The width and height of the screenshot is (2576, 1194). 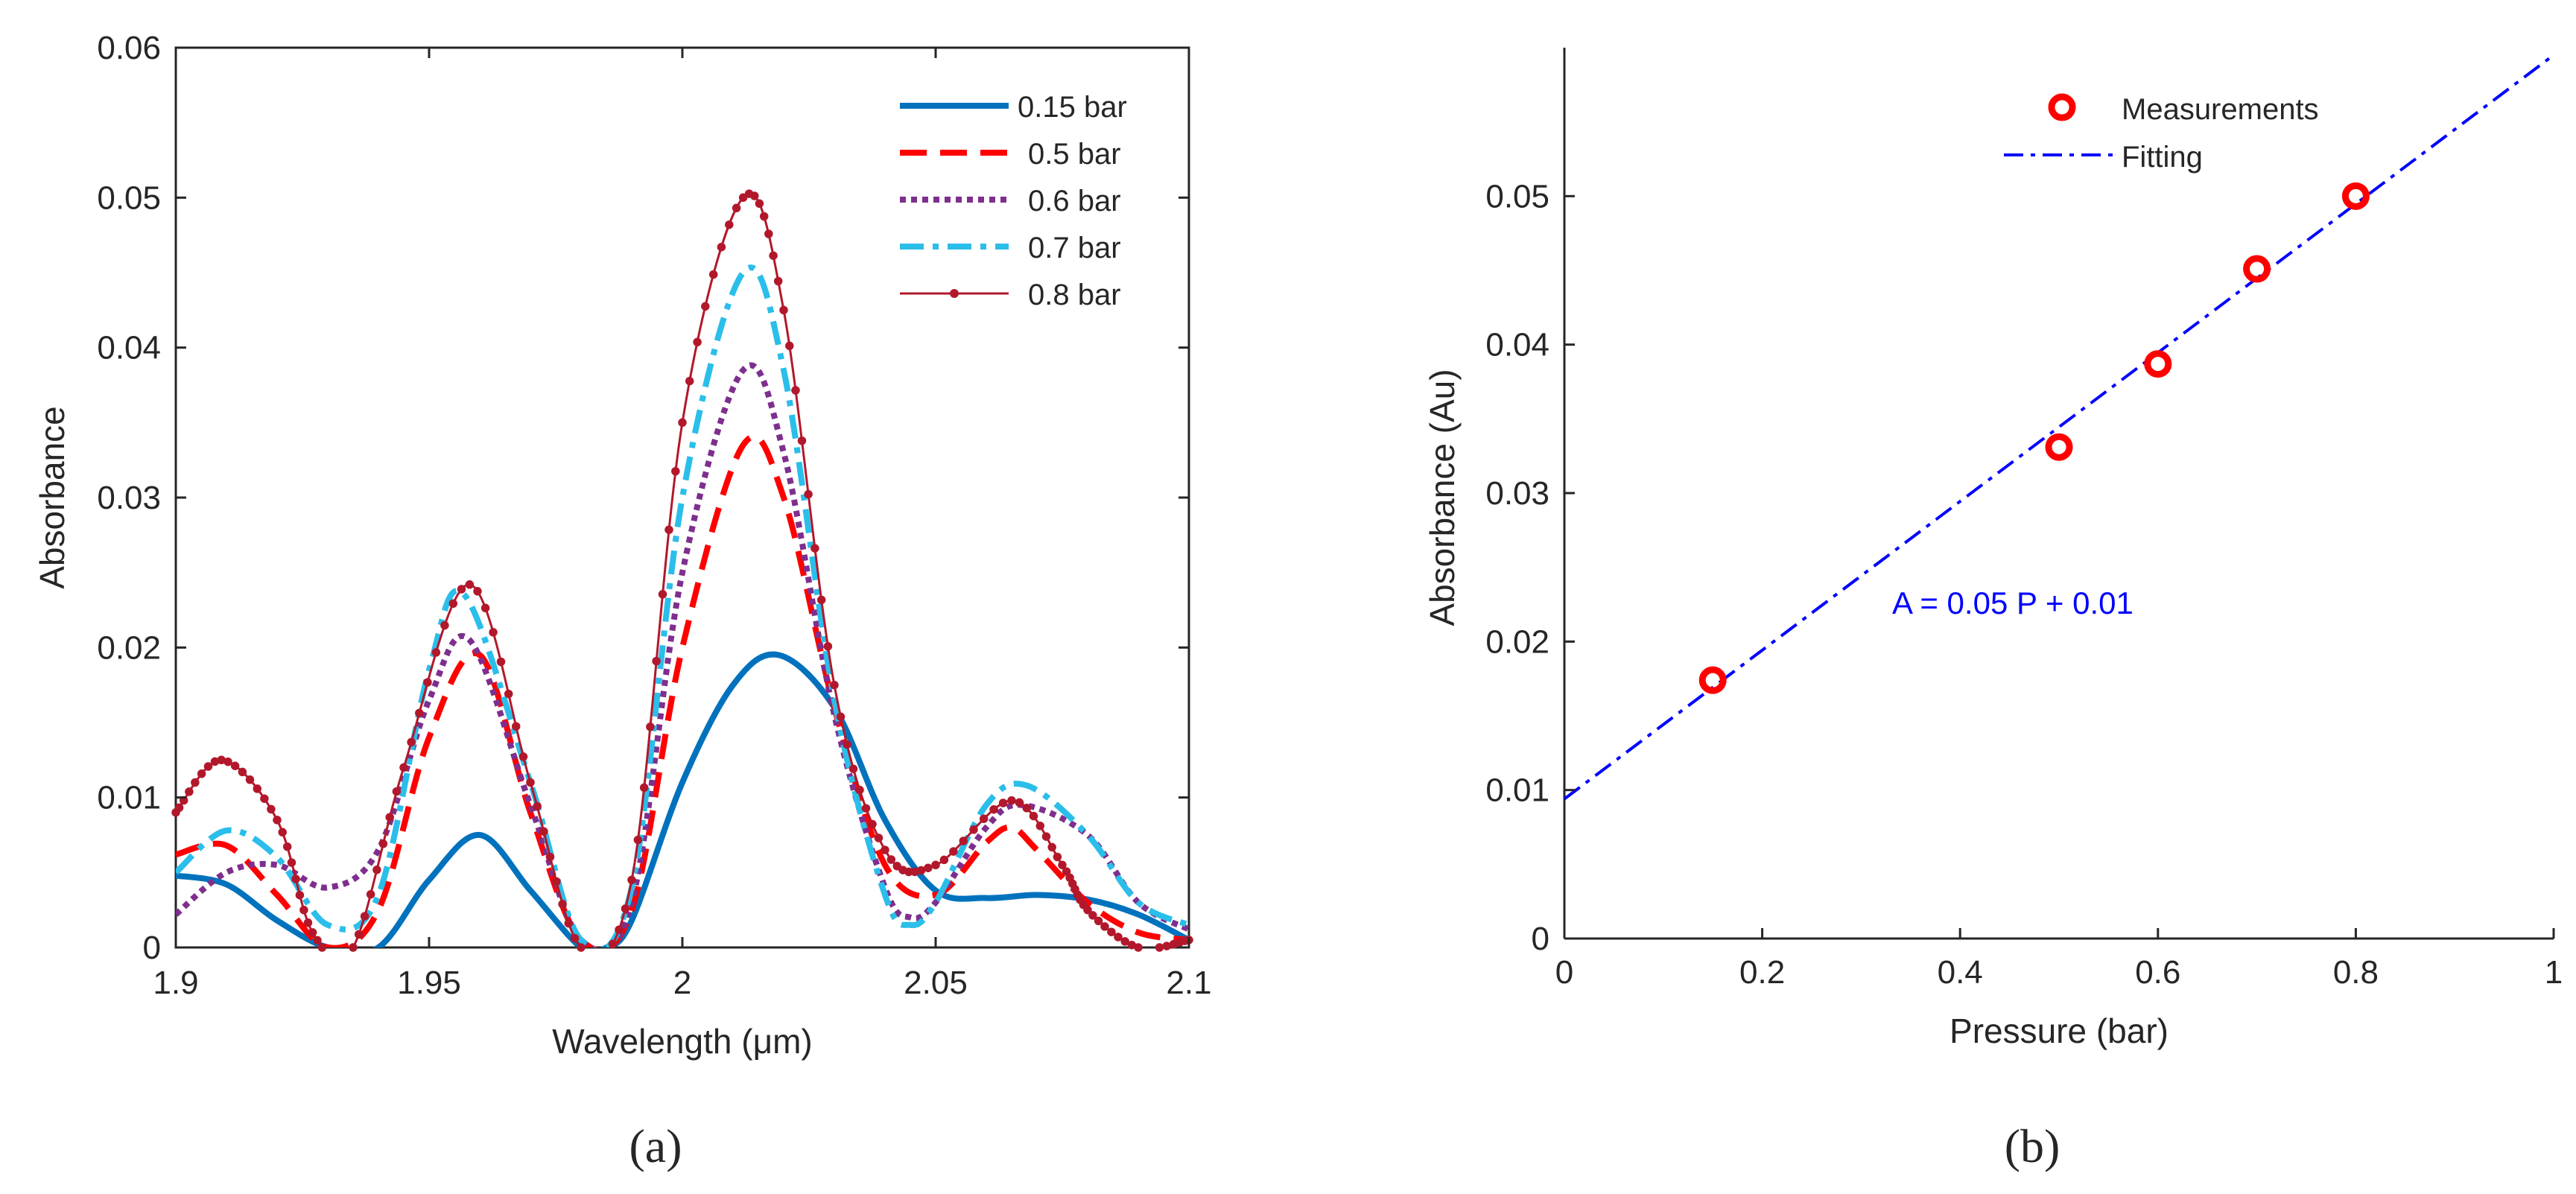 I want to click on panel-a-x-tick-label: 1.9, so click(x=176, y=983).